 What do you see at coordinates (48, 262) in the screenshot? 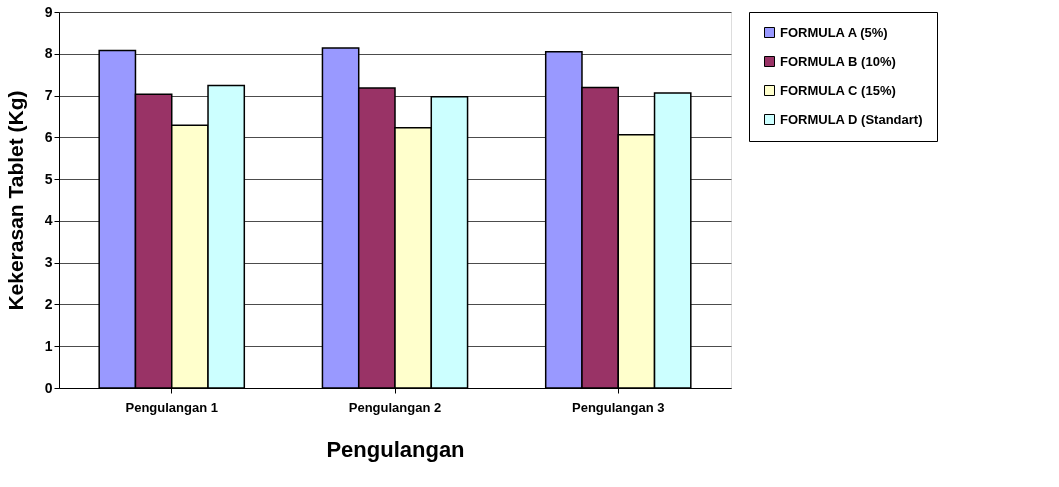
I see `y-tick-label: 3` at bounding box center [48, 262].